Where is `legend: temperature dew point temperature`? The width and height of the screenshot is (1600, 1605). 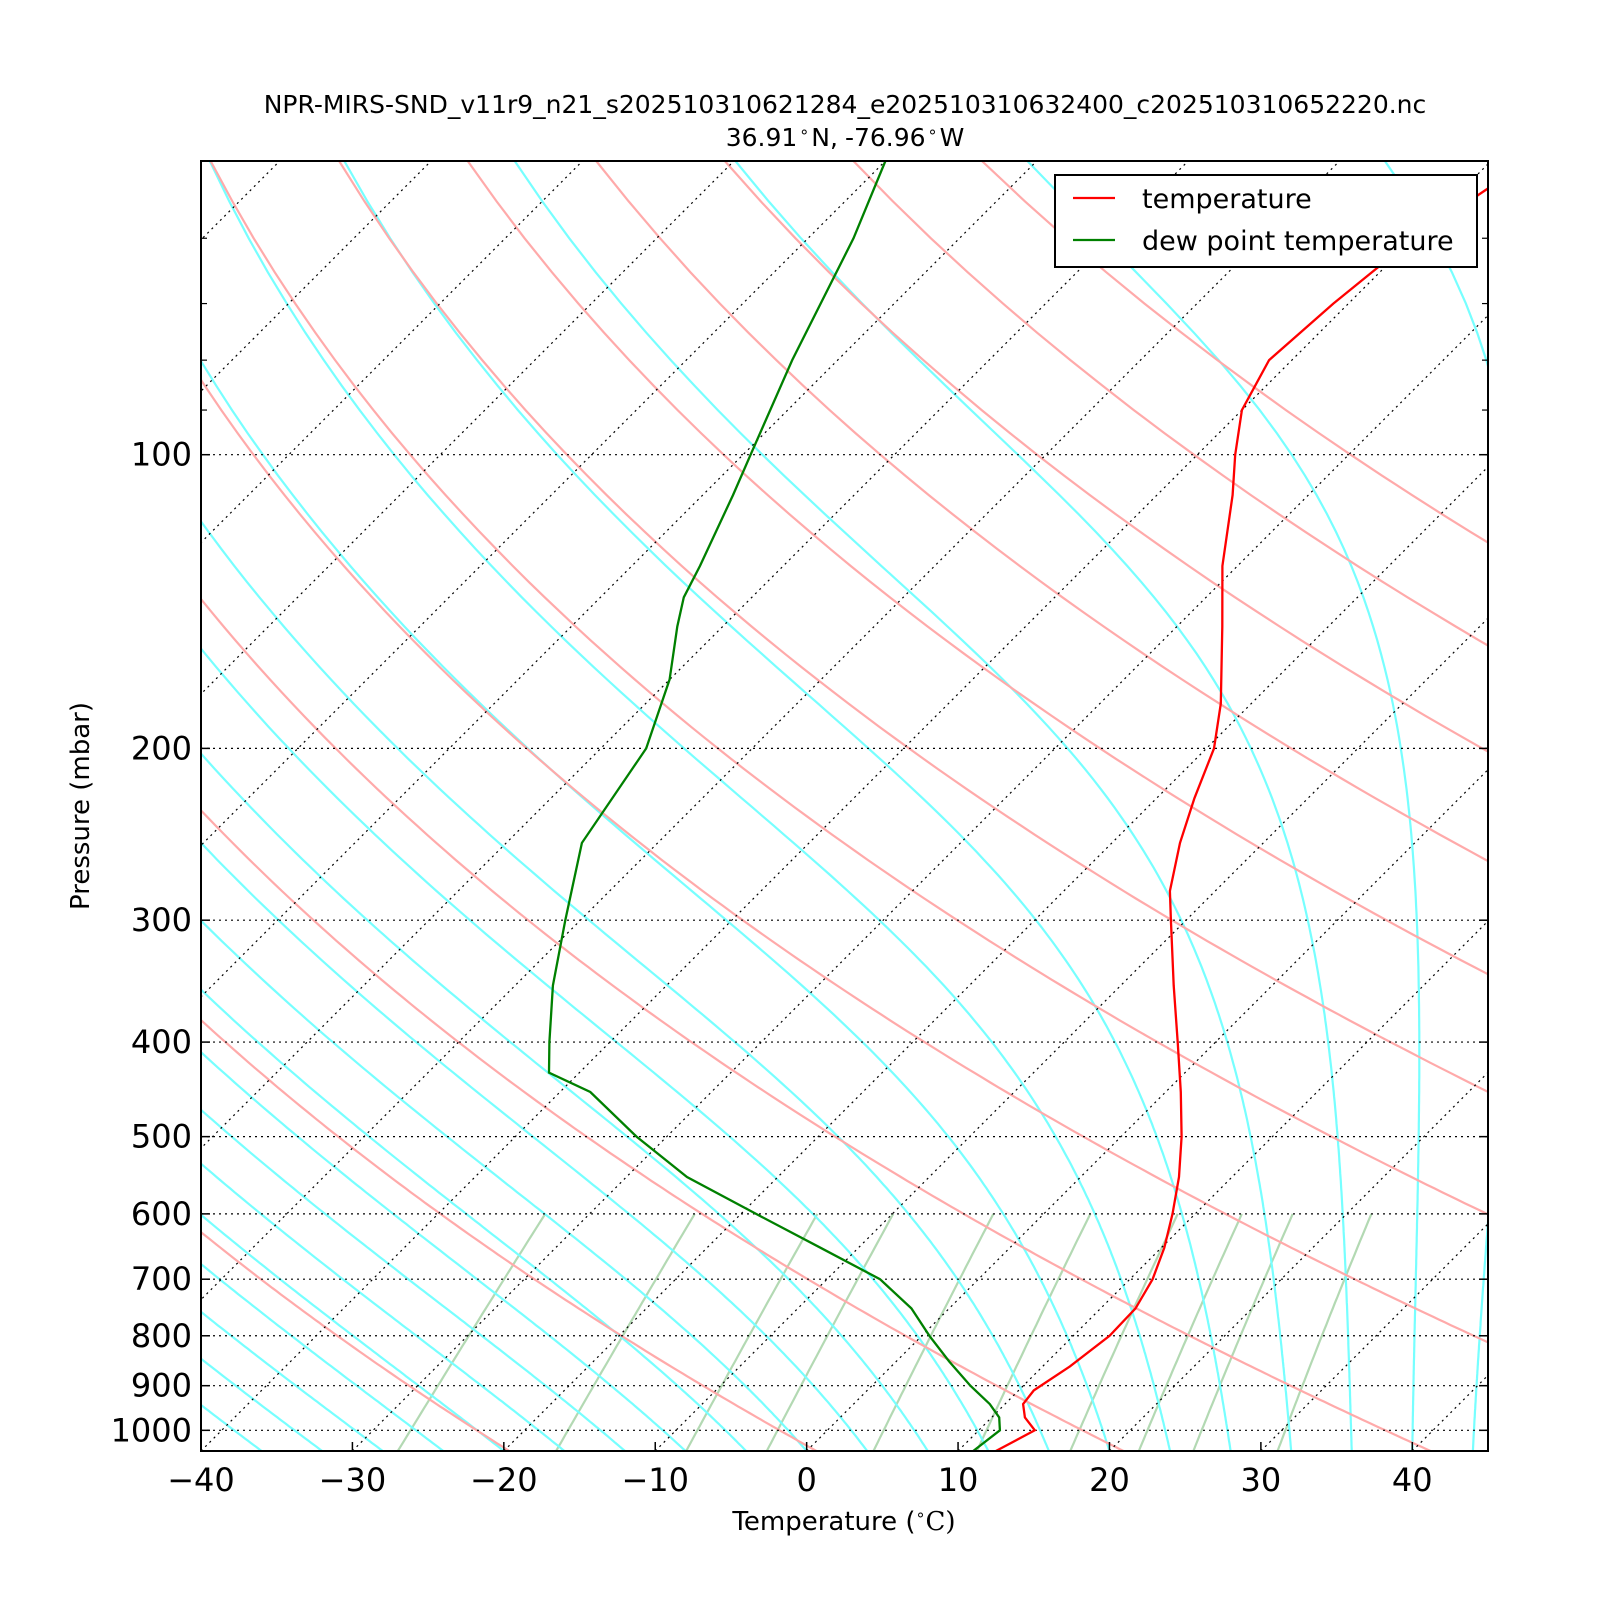
legend: temperature dew point temperature is located at coordinates (1266, 221).